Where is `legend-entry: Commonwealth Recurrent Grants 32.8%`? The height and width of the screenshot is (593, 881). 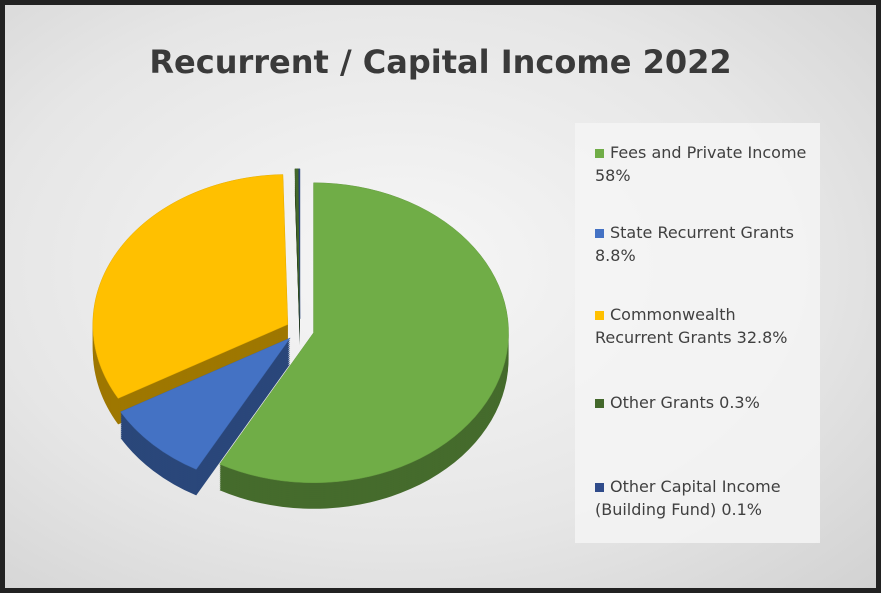
legend-entry: Commonwealth Recurrent Grants 32.8% is located at coordinates (704, 326).